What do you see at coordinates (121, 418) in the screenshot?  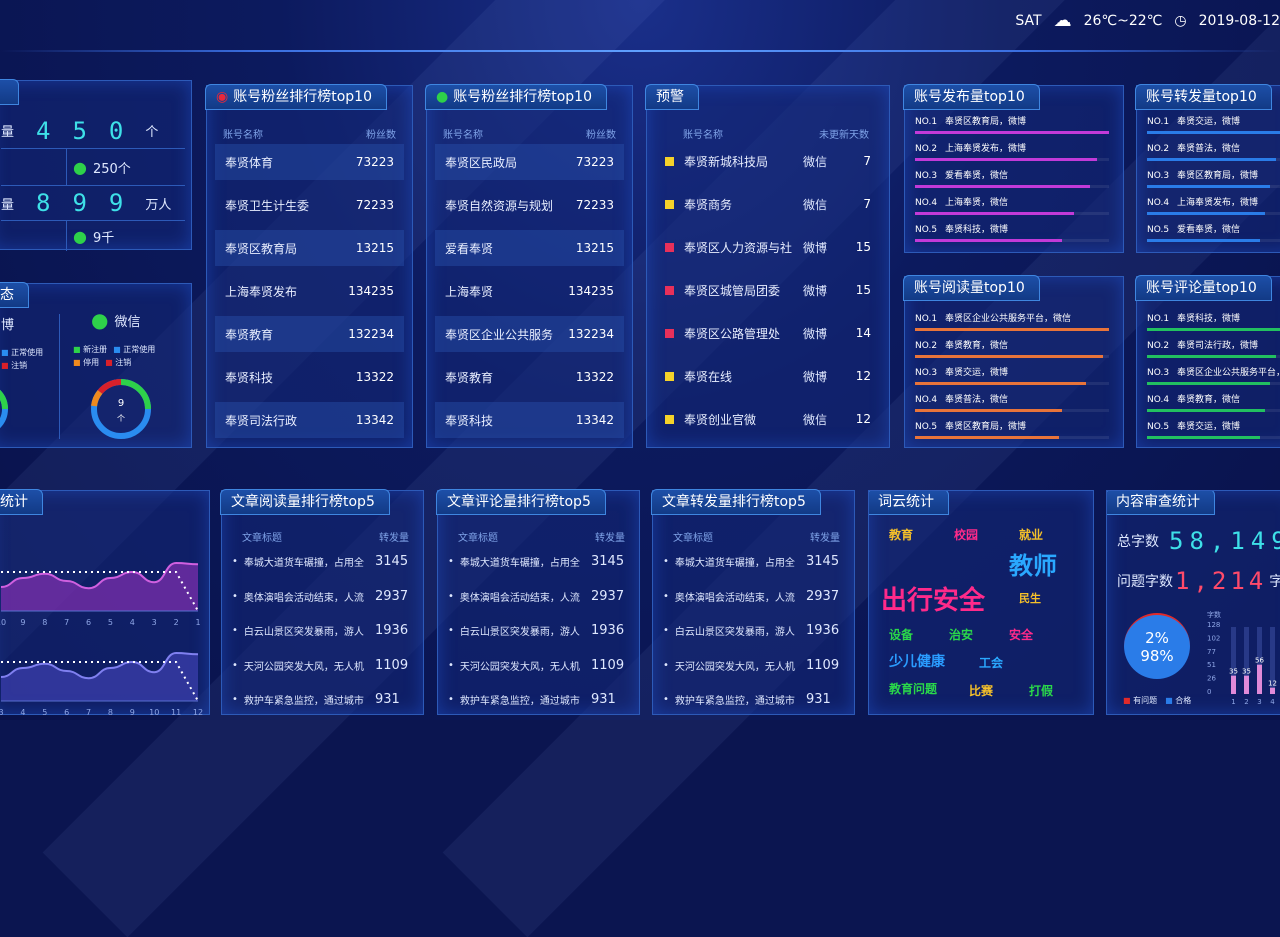 I see `donut-unit: 个` at bounding box center [121, 418].